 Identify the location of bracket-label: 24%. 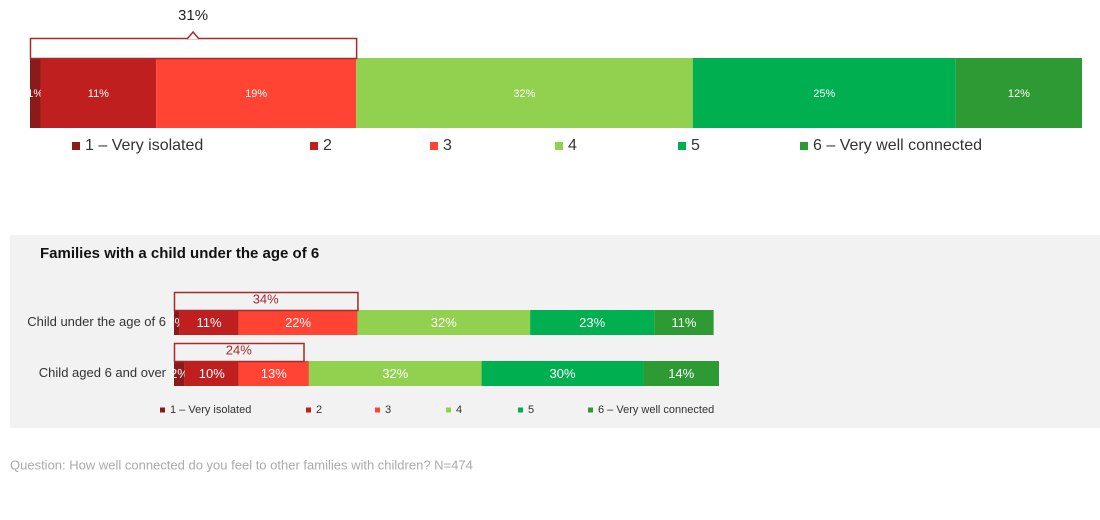
(239, 349).